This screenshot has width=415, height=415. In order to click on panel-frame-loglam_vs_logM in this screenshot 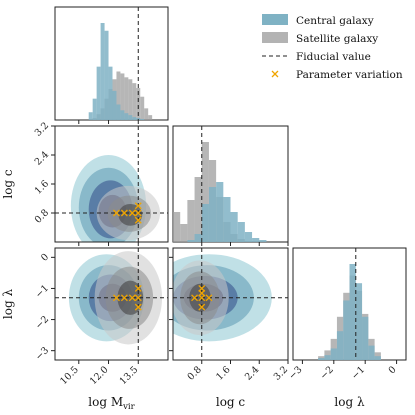, I will do `click(111, 304)`.